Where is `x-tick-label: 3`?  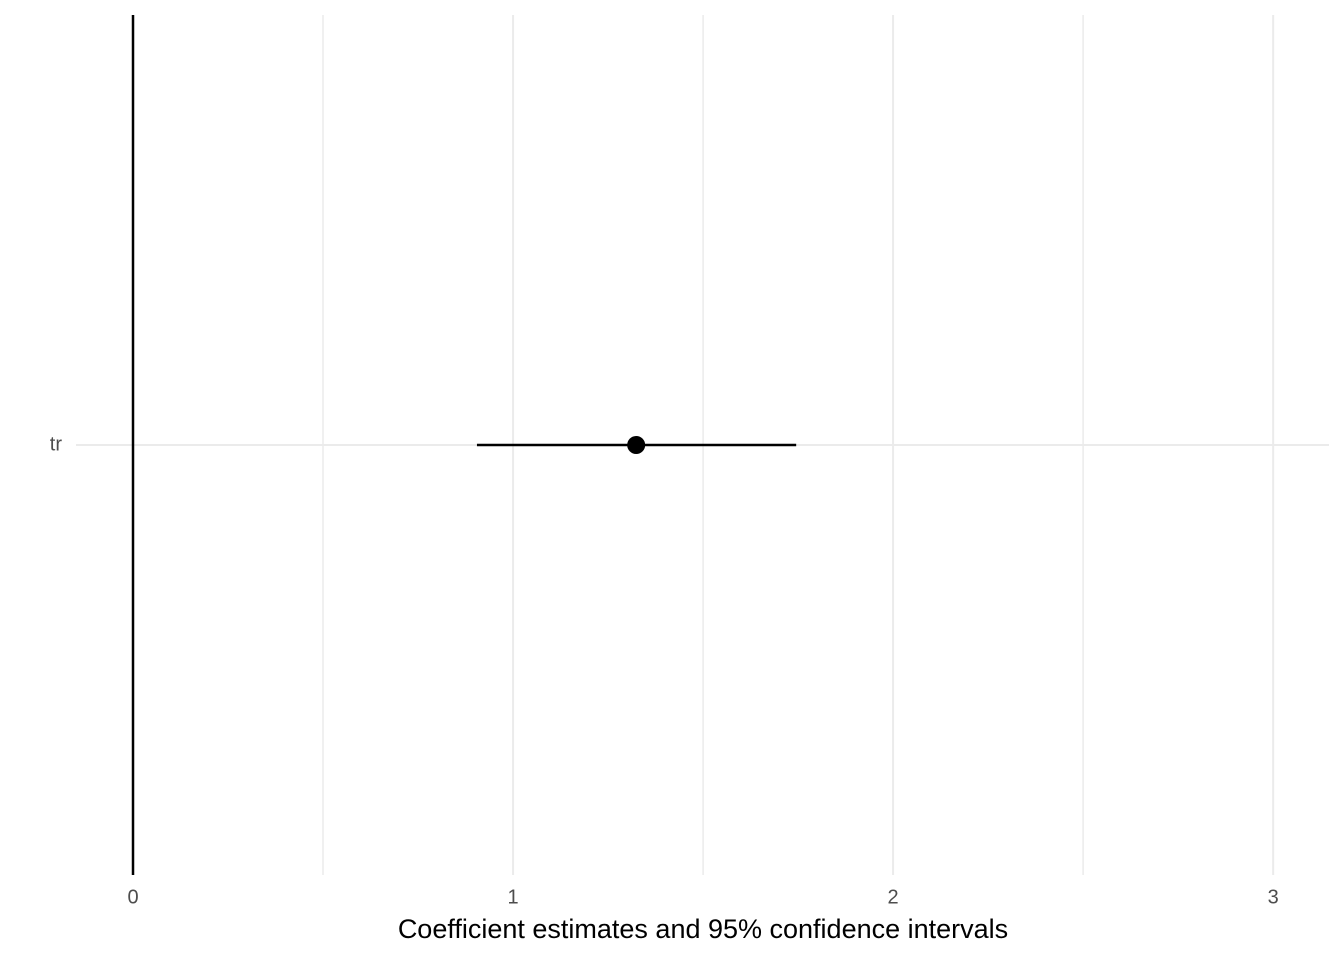 x-tick-label: 3 is located at coordinates (1273, 897).